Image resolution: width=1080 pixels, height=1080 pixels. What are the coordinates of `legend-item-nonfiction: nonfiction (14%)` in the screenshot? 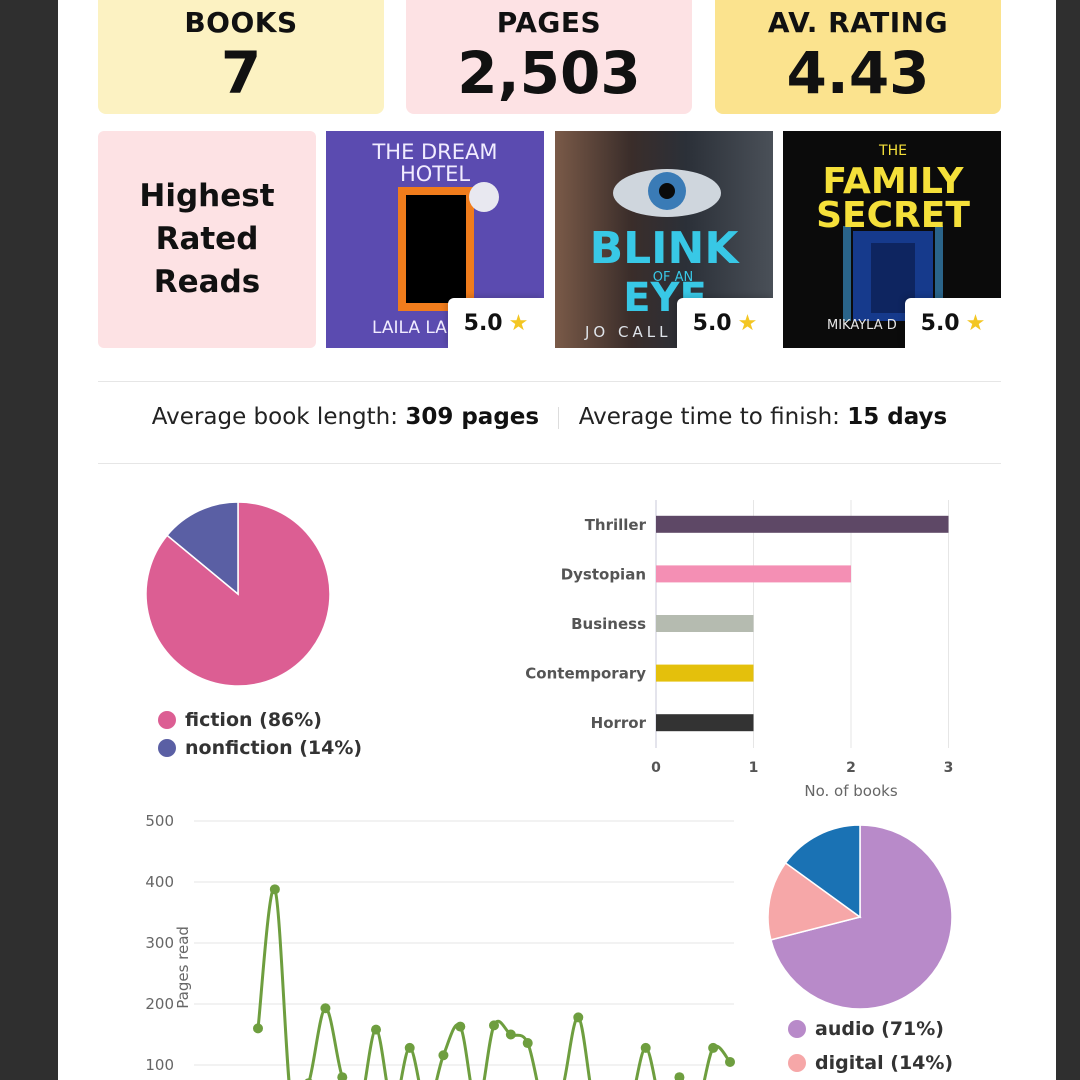 It's located at (260, 748).